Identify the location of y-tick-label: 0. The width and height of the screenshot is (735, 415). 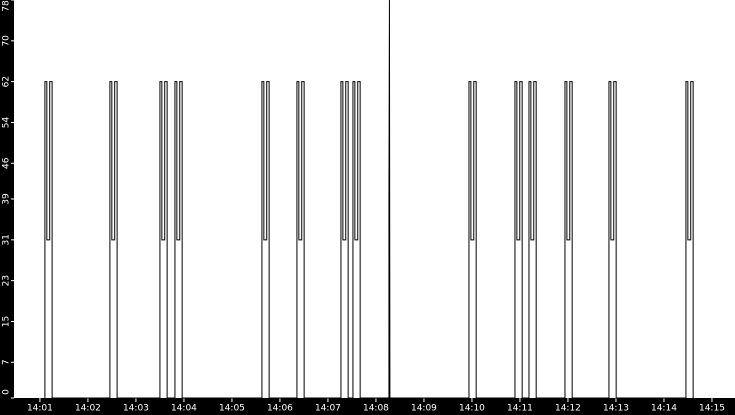
(7, 392).